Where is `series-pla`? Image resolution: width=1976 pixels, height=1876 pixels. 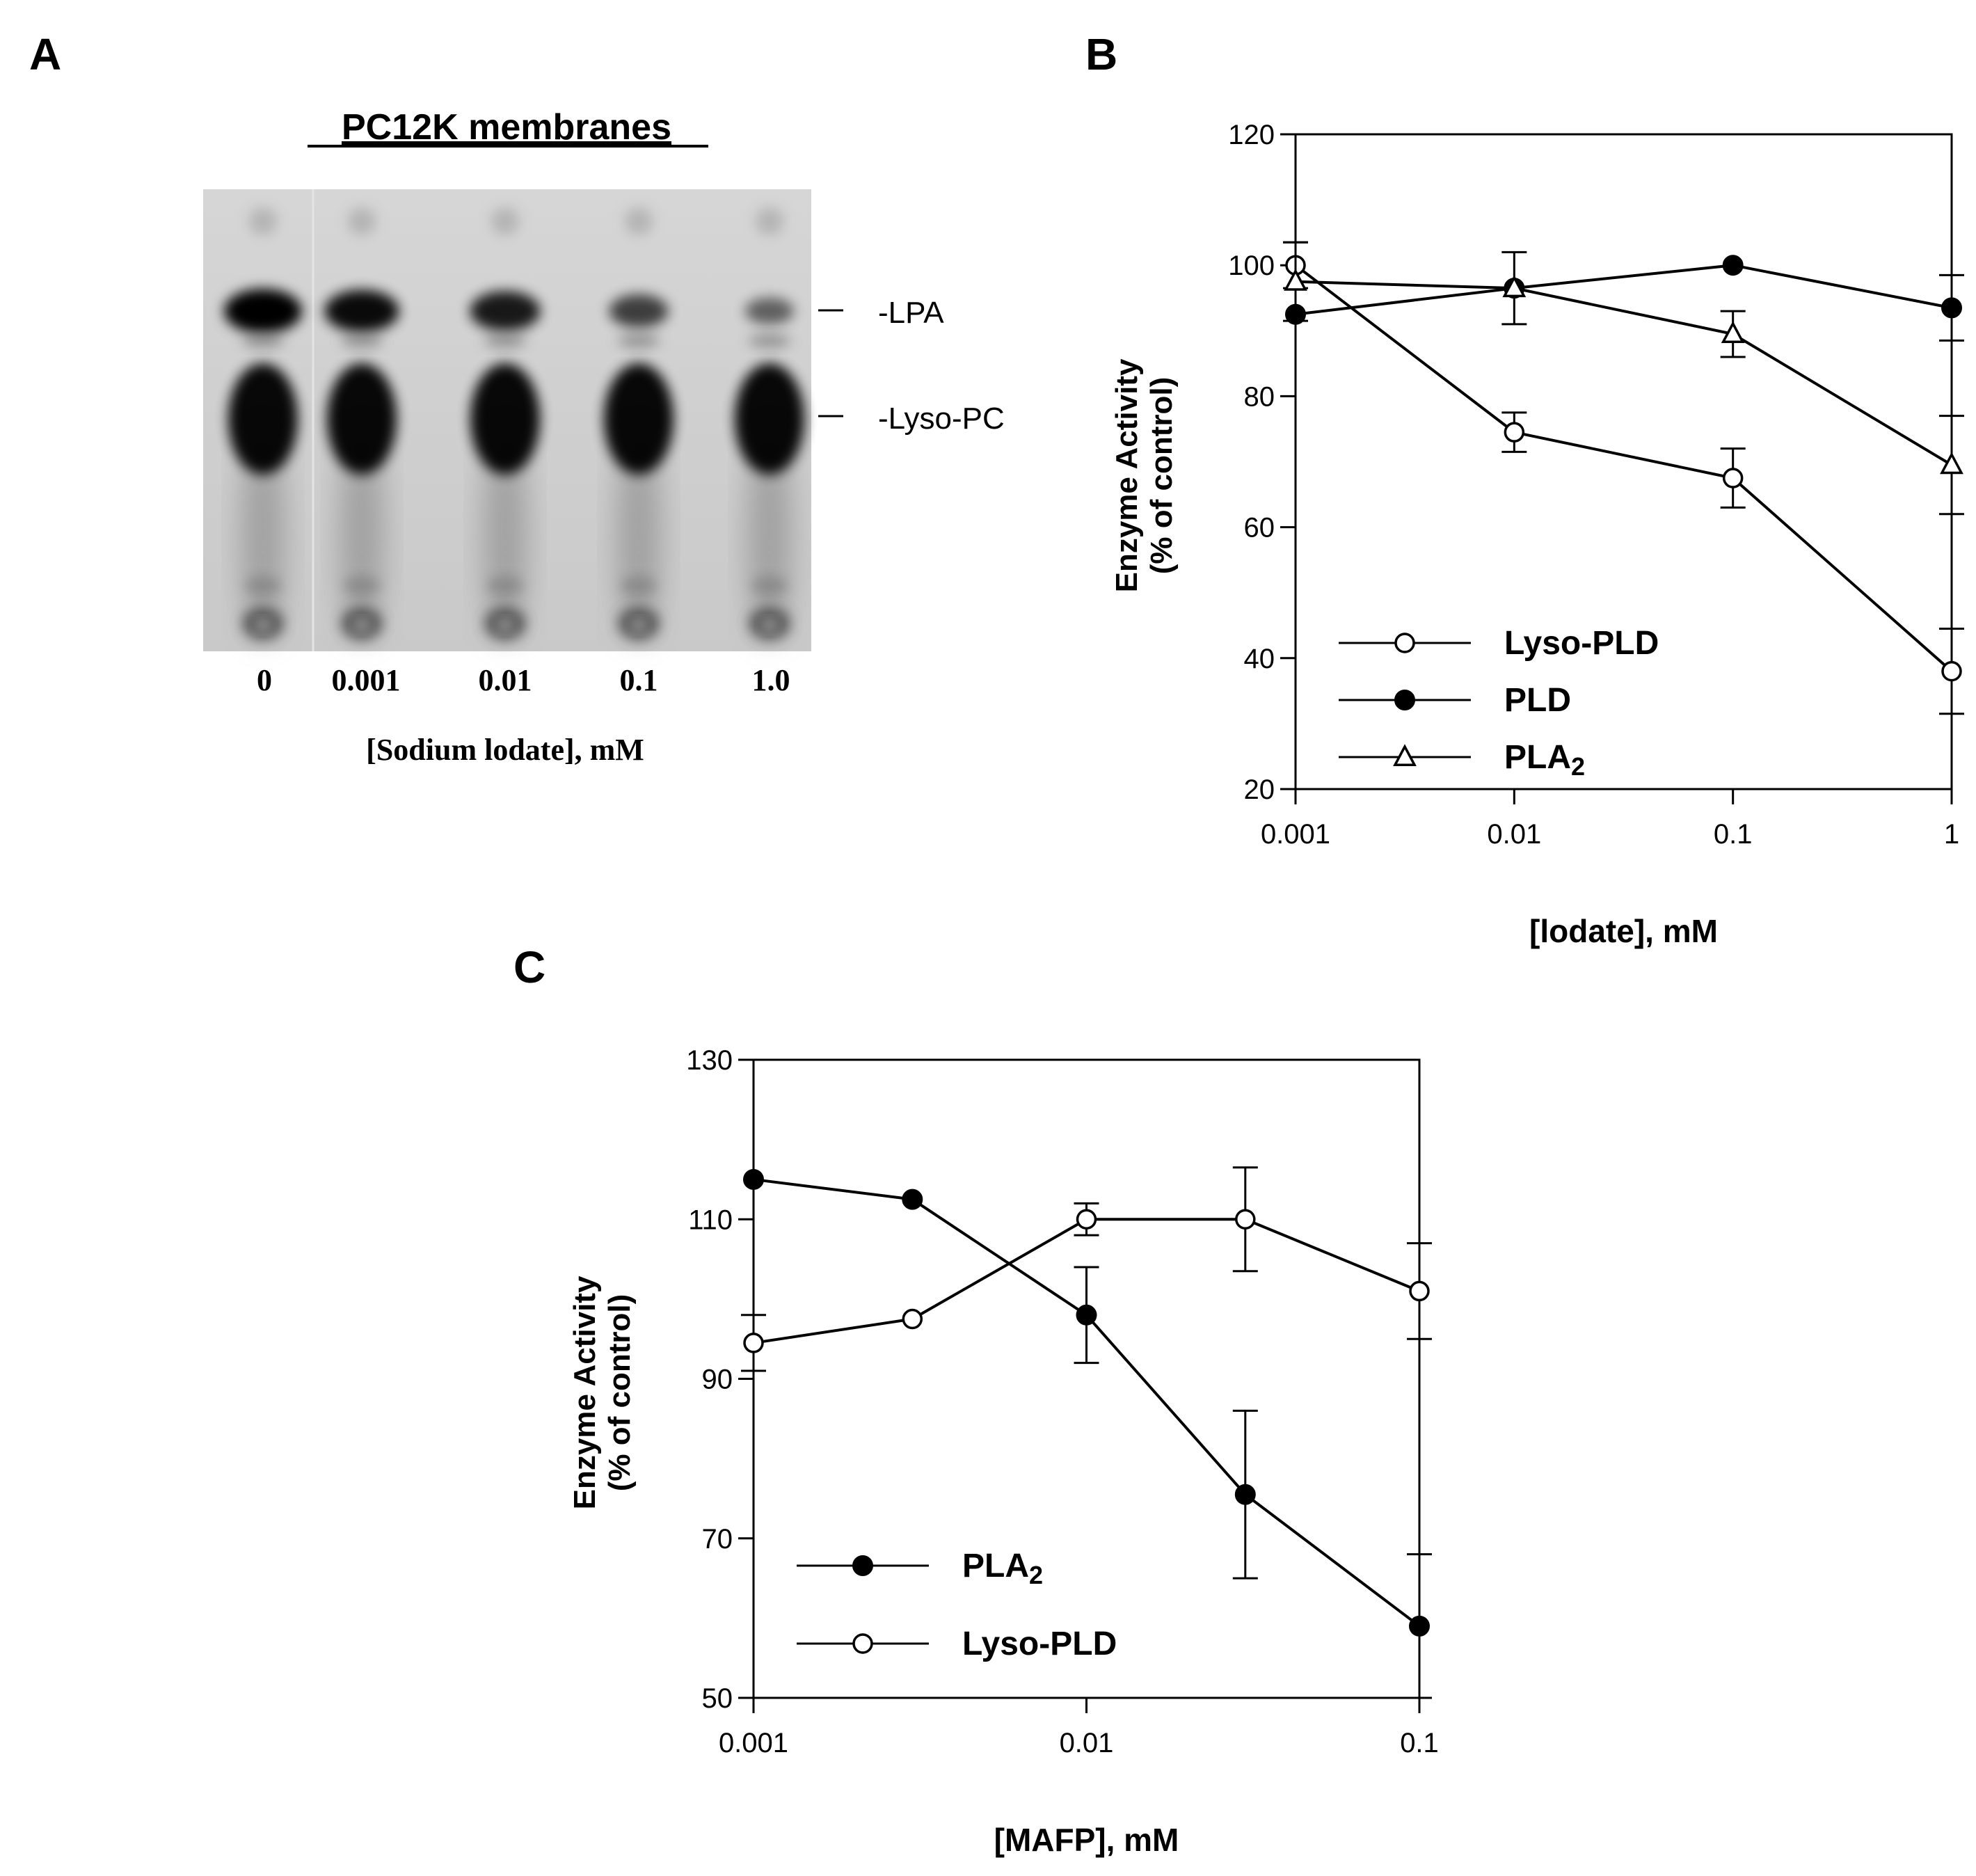
series-pla is located at coordinates (1623, 378).